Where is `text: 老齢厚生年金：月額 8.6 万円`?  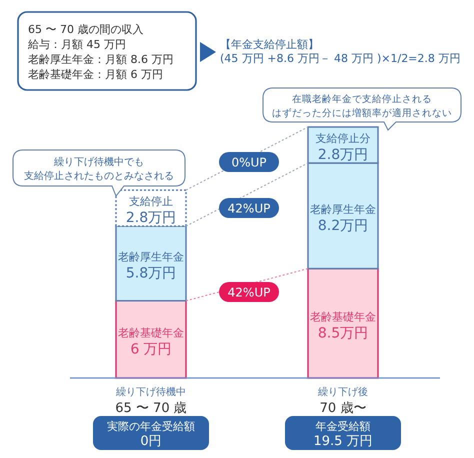
text: 老齢厚生年金：月額 8.6 万円 is located at coordinates (101, 59).